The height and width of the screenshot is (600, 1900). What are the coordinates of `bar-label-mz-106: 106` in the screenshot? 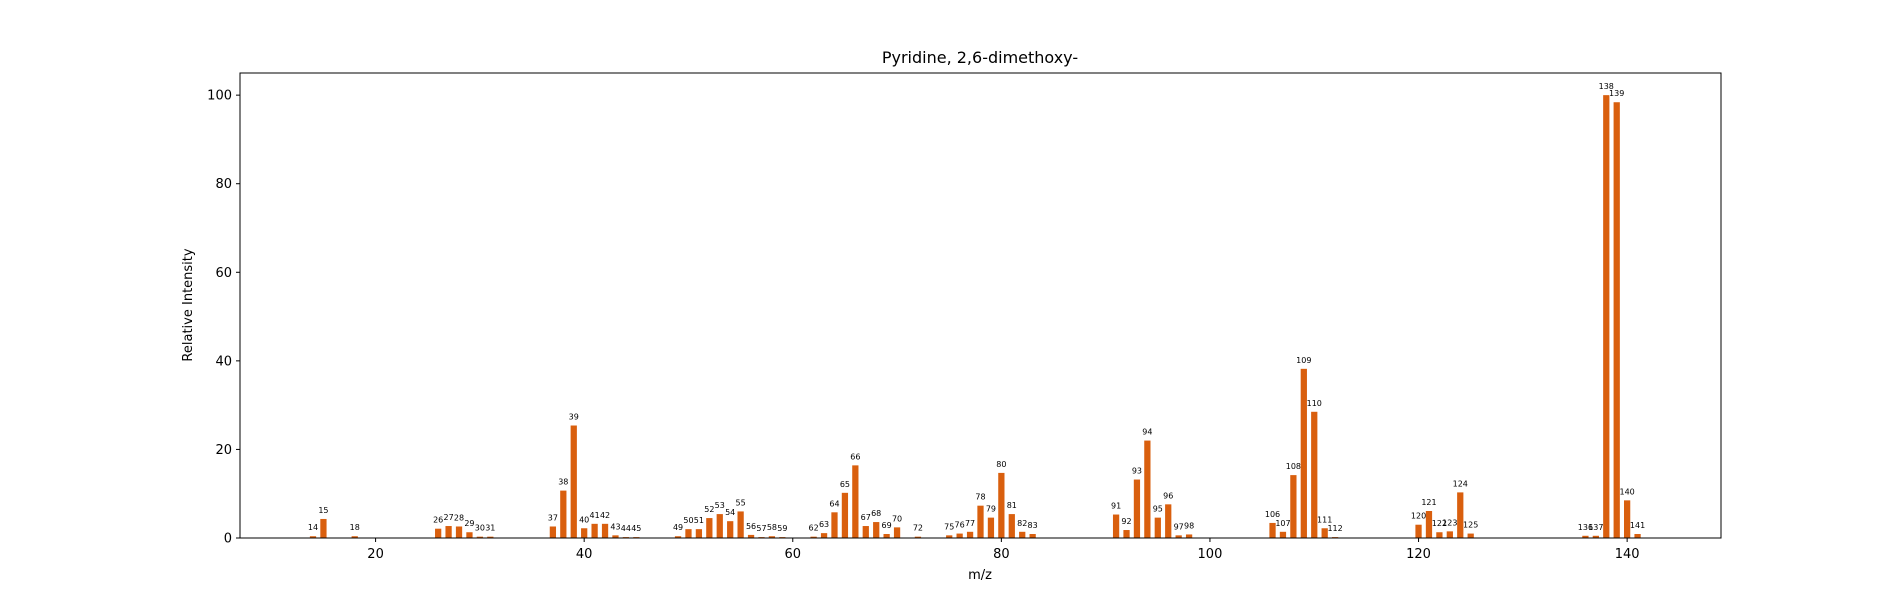 It's located at (1272, 514).